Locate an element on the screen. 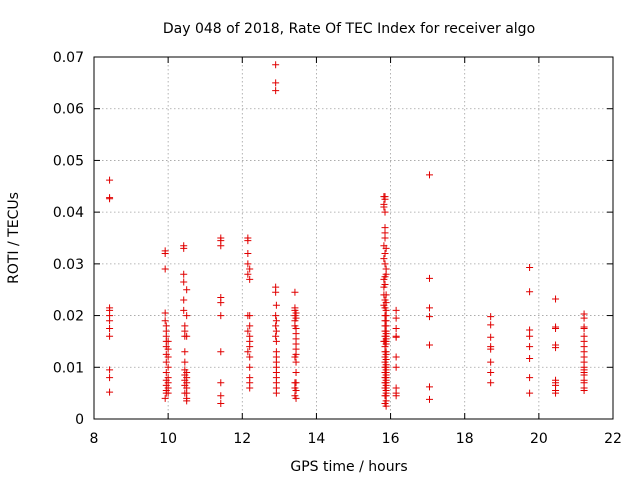 Image resolution: width=640 pixels, height=480 pixels. y-tick-label: 0.04 is located at coordinates (68, 213).